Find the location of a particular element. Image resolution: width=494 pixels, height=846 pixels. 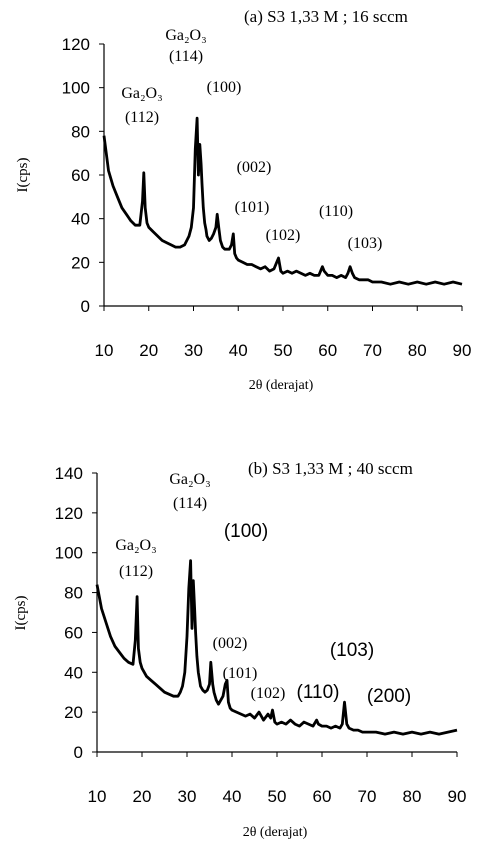

chart-a-x-axis-label: 2θ (derajat) is located at coordinates (281, 385).